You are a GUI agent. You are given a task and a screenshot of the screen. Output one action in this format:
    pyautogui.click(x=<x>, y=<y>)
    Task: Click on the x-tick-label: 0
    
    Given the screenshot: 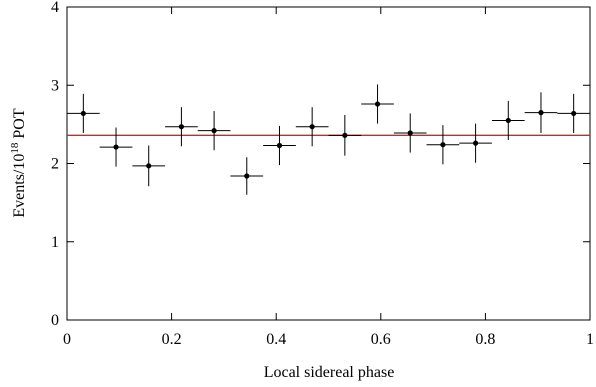 What is the action you would take?
    pyautogui.click(x=67, y=339)
    